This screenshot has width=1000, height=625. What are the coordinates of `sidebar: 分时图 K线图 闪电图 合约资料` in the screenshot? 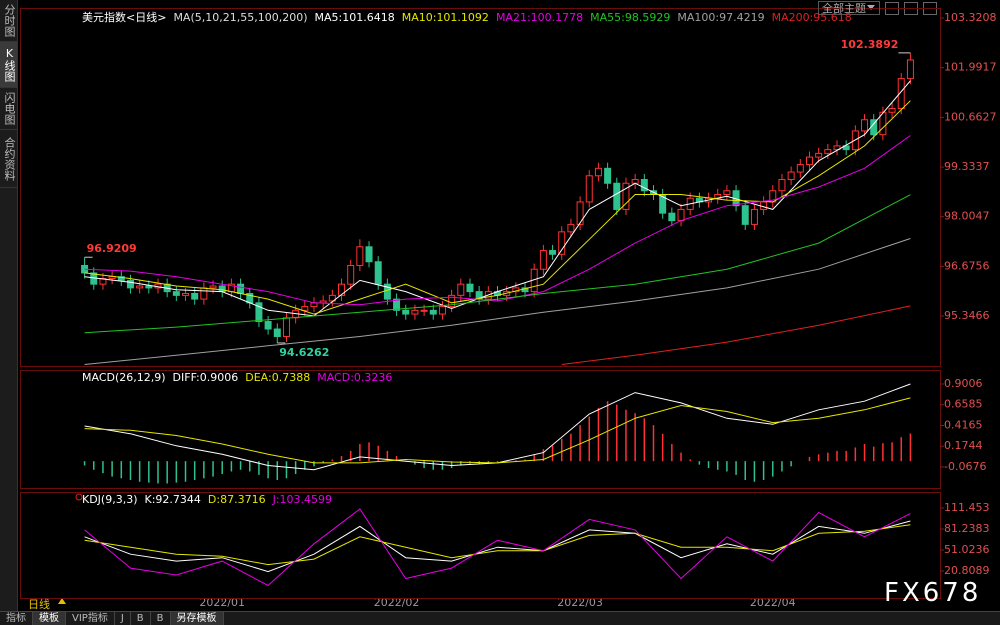 It's located at (9, 305).